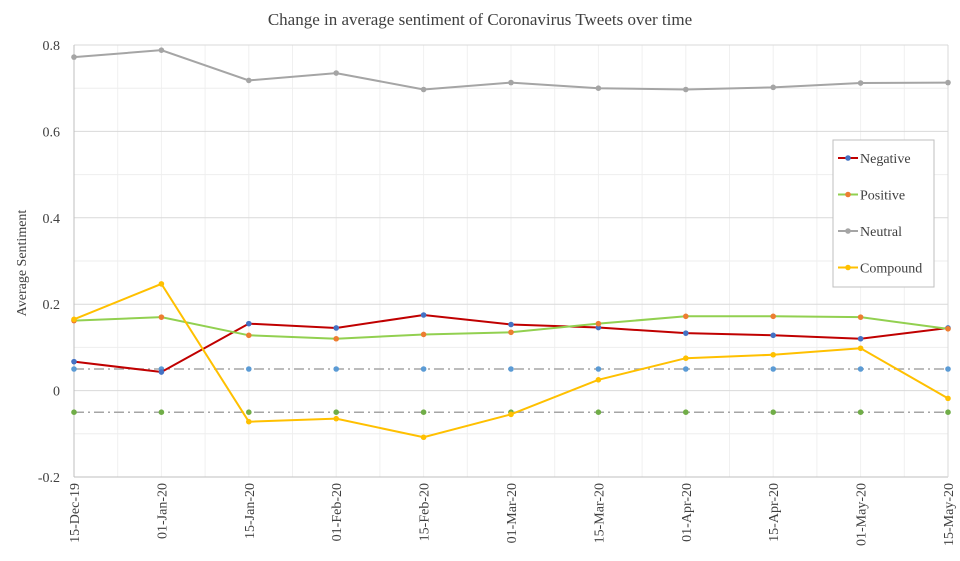 Image resolution: width=960 pixels, height=561 pixels. Describe the element at coordinates (512, 513) in the screenshot. I see `x-tick-label: 01-Mar-20` at that location.